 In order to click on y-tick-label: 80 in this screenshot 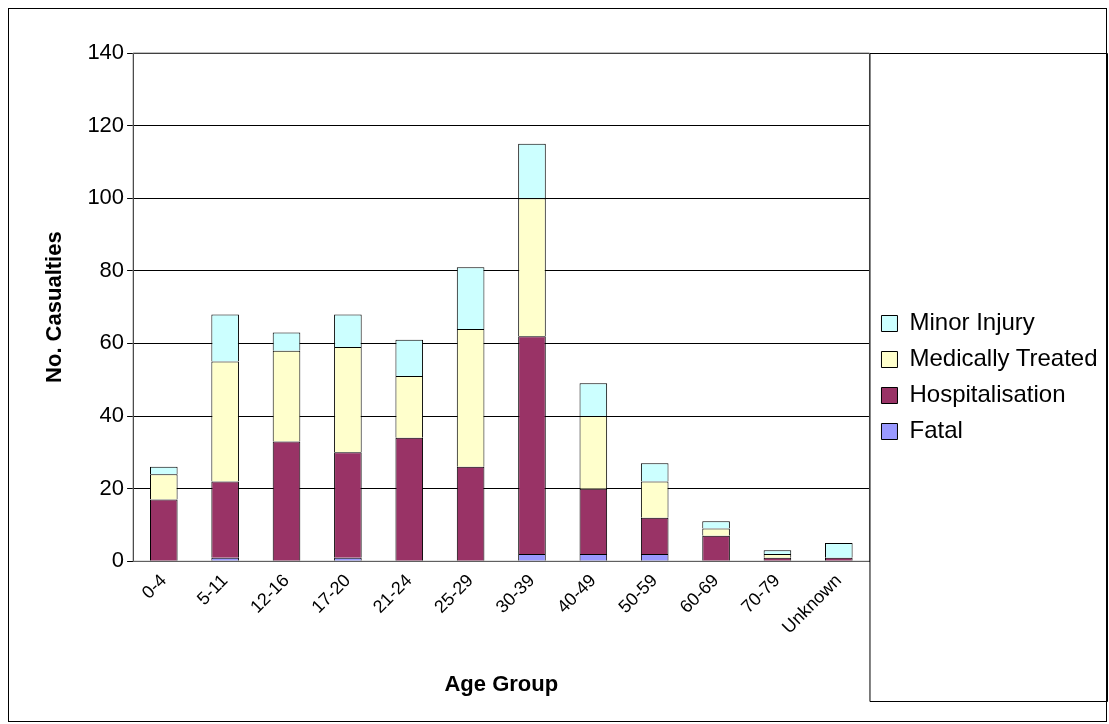, I will do `click(112, 269)`.